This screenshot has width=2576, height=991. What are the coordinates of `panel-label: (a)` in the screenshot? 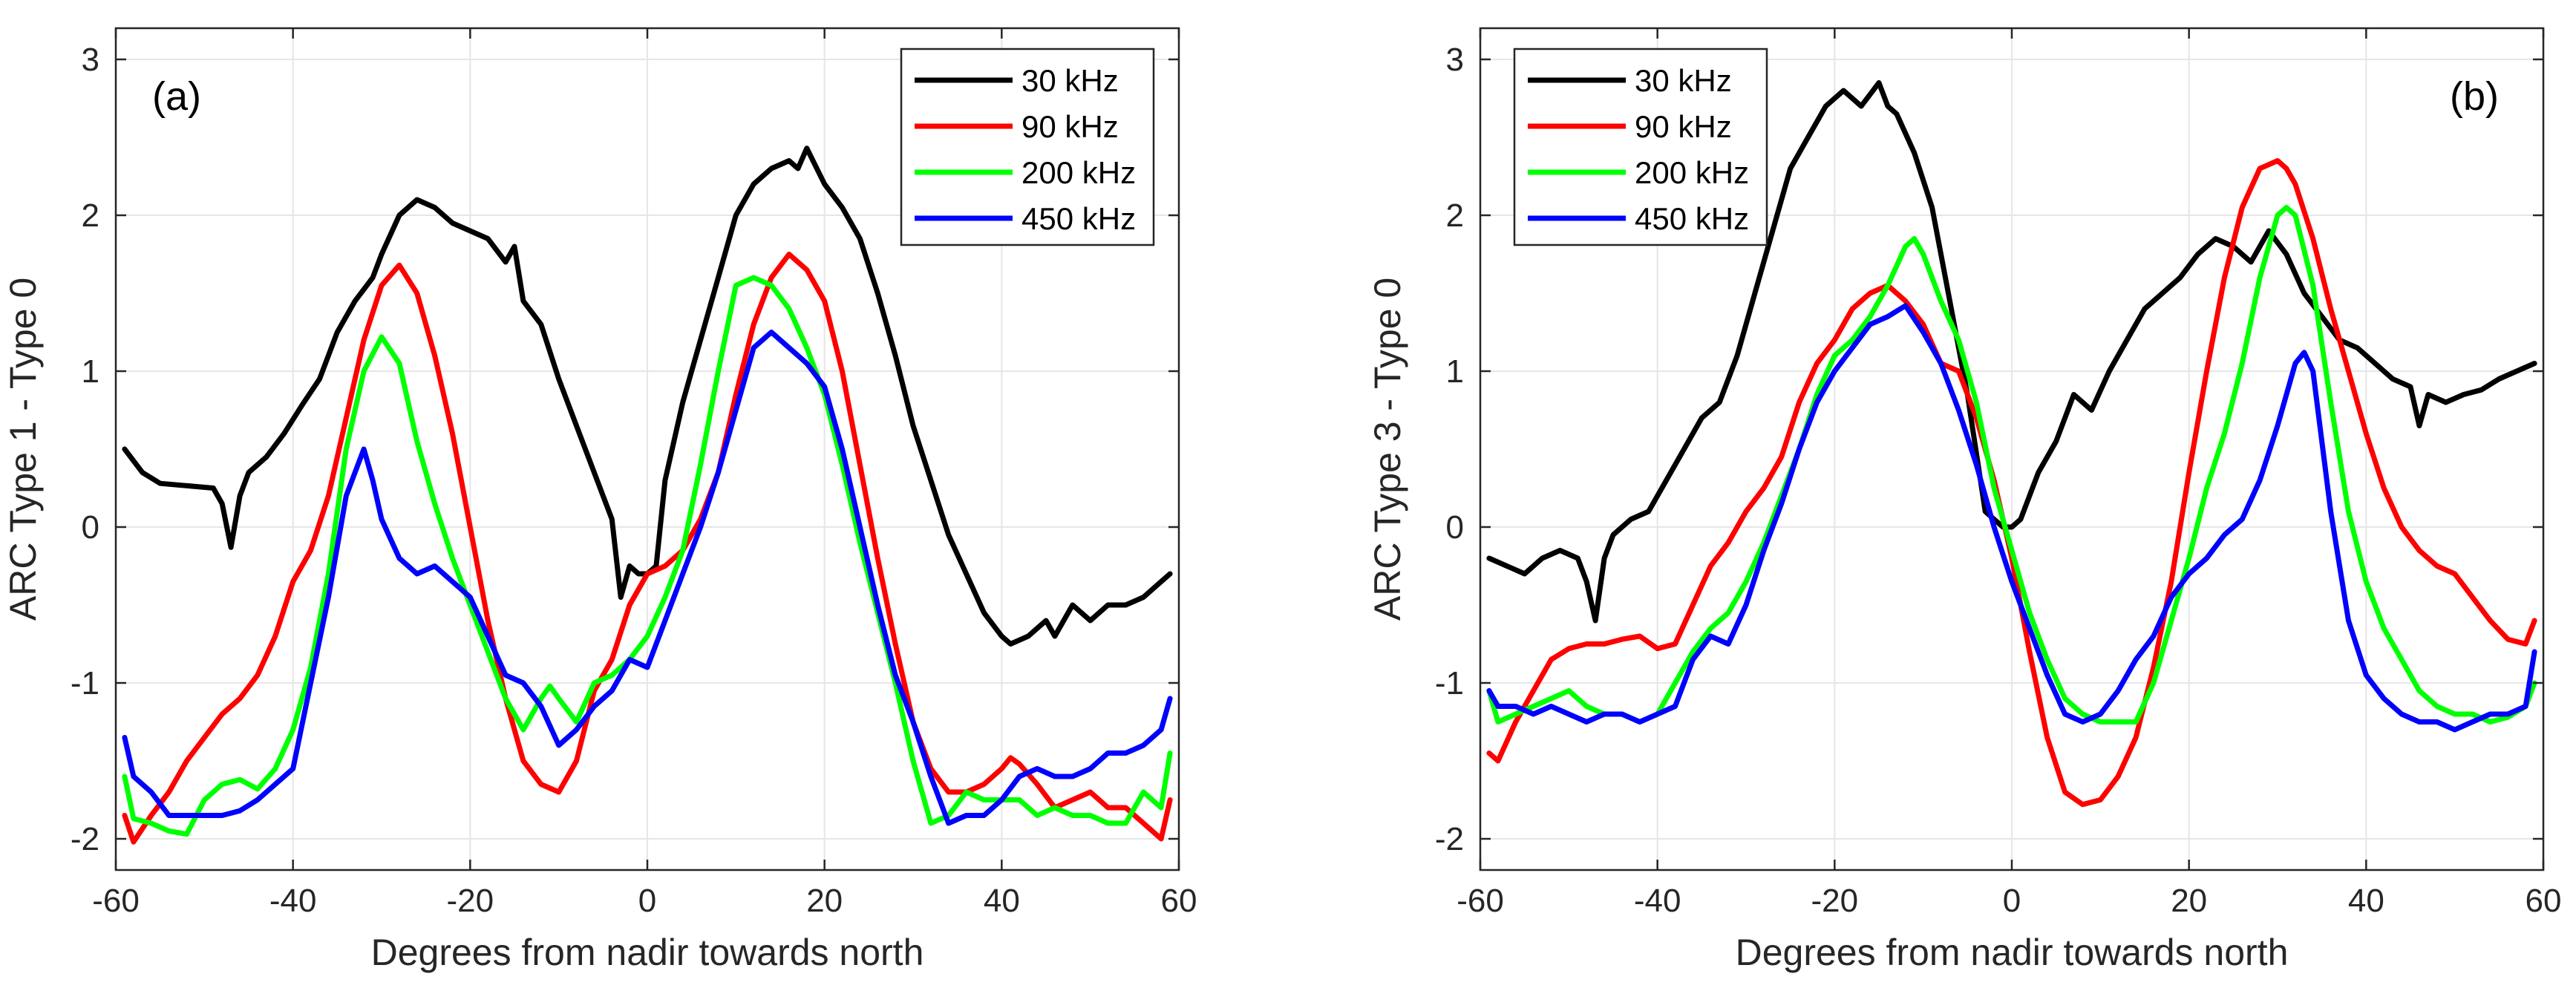 It's located at (177, 96).